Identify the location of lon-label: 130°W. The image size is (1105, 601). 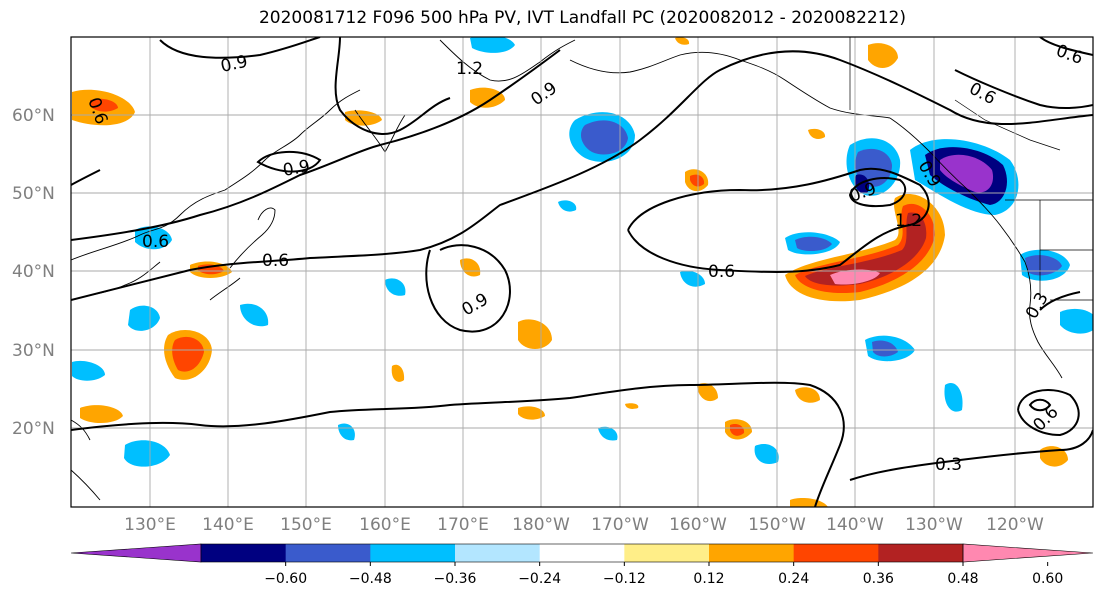
(934, 525).